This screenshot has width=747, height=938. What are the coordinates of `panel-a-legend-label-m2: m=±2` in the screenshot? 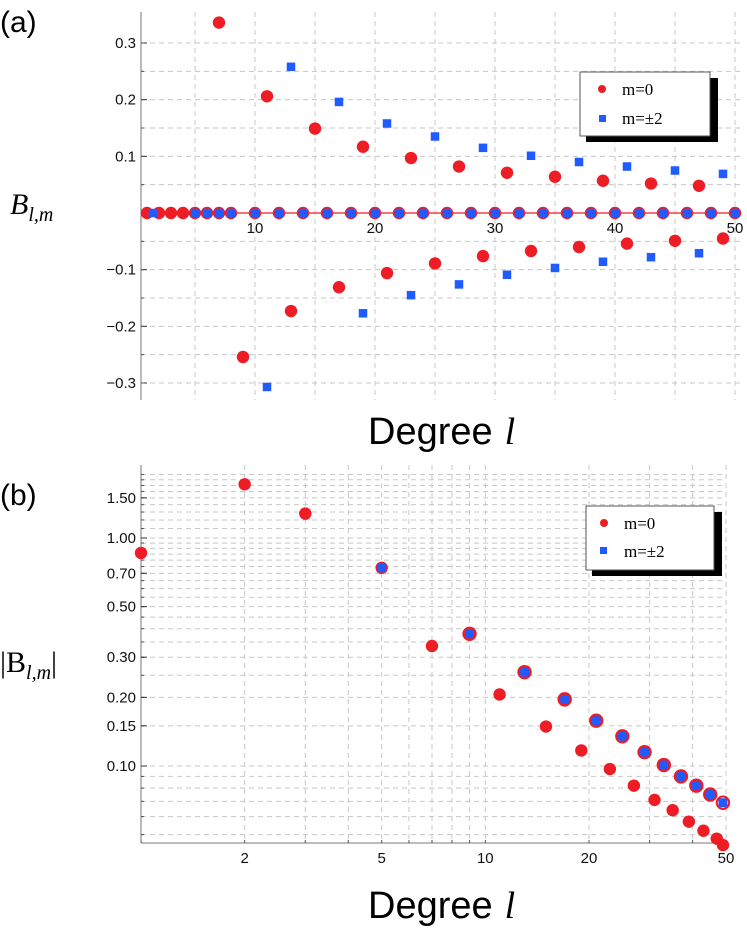 It's located at (642, 118).